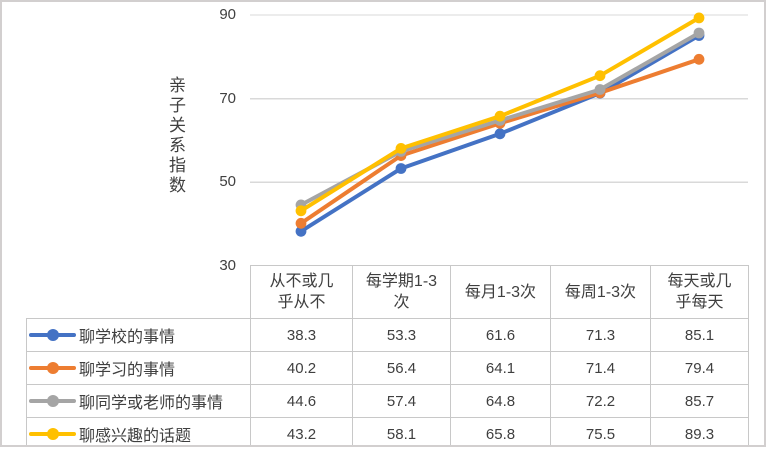 This screenshot has height=451, width=770. I want to click on column-header-cell: 每周1-3次, so click(600, 292).